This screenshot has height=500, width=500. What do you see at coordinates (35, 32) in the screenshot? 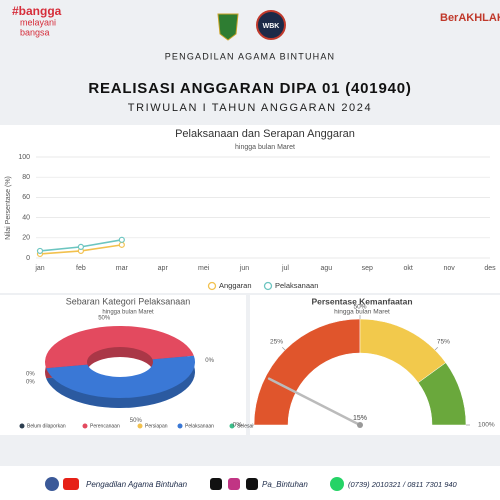
I see `logo-text: bangsa` at bounding box center [35, 32].